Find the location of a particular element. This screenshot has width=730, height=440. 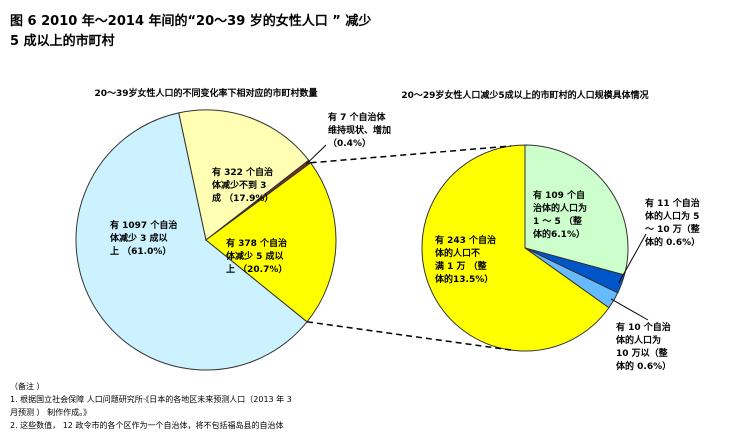

slice-label: 有 10 个自治体的人口为 10 万以（整体的 0.6%） is located at coordinates (643, 346).